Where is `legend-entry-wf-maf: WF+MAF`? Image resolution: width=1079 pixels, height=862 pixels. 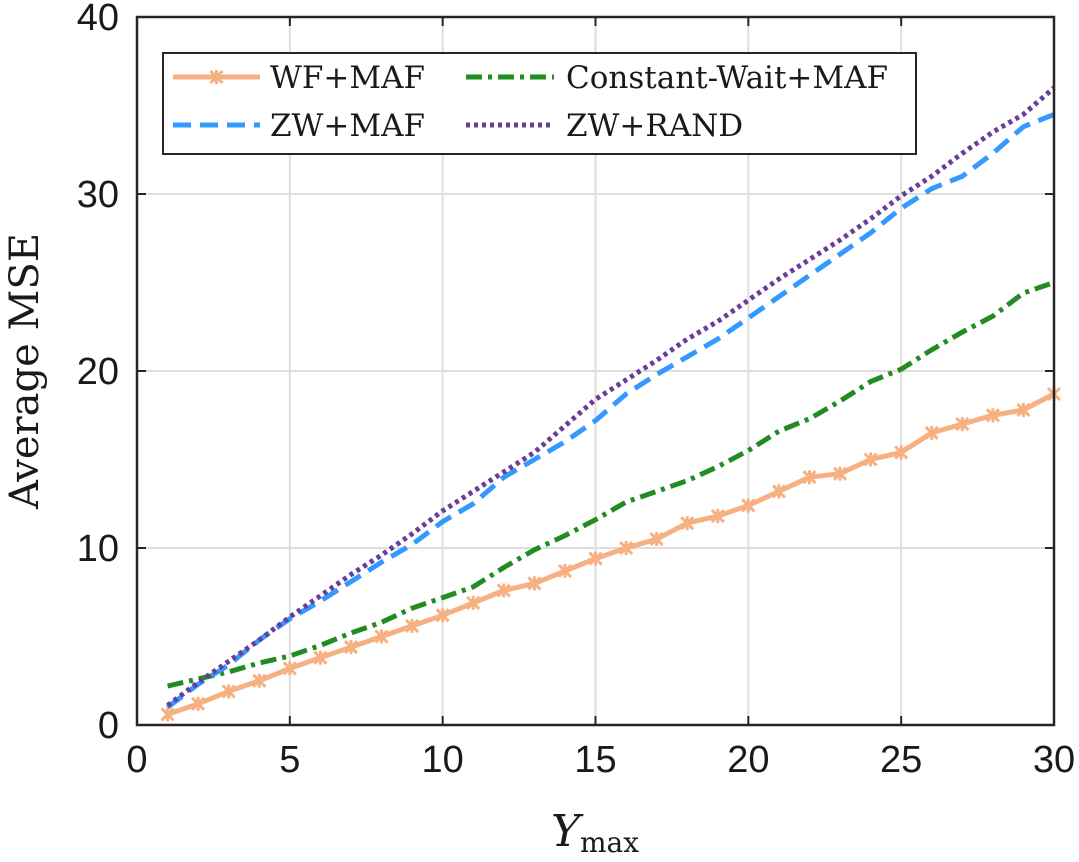 legend-entry-wf-maf: WF+MAF is located at coordinates (299, 78).